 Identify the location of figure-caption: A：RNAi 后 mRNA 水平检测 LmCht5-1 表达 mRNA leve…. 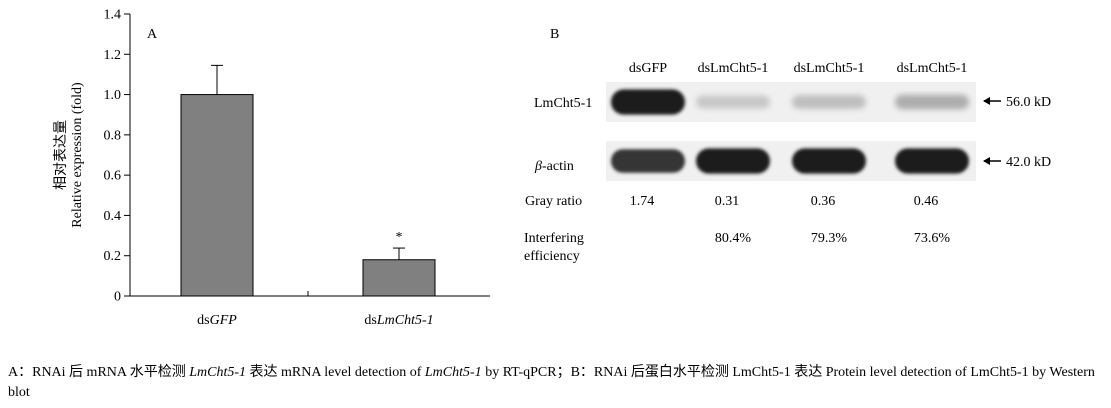
(558, 383).